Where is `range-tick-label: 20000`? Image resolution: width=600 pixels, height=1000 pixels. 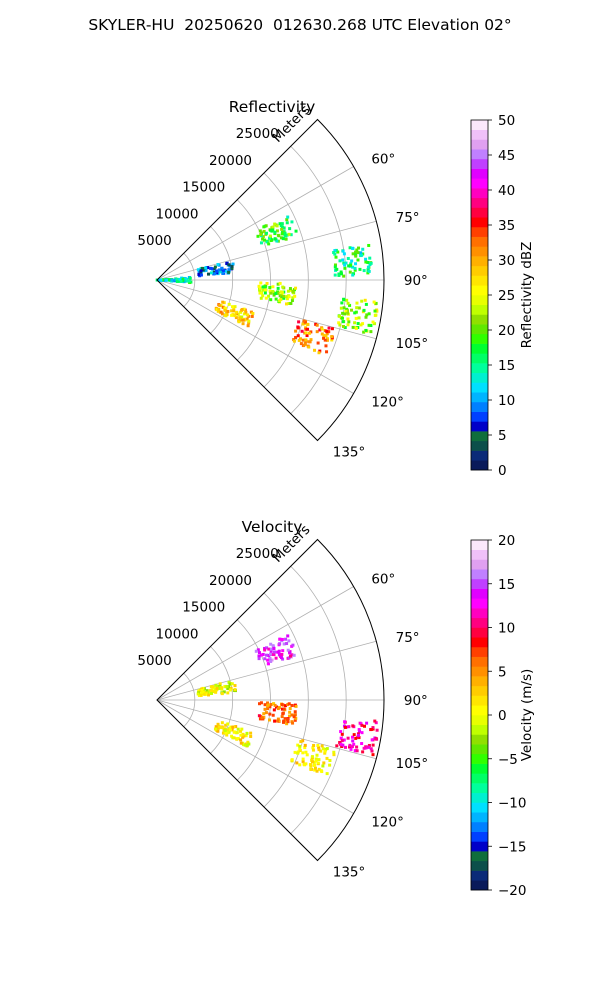 range-tick-label: 20000 is located at coordinates (230, 161).